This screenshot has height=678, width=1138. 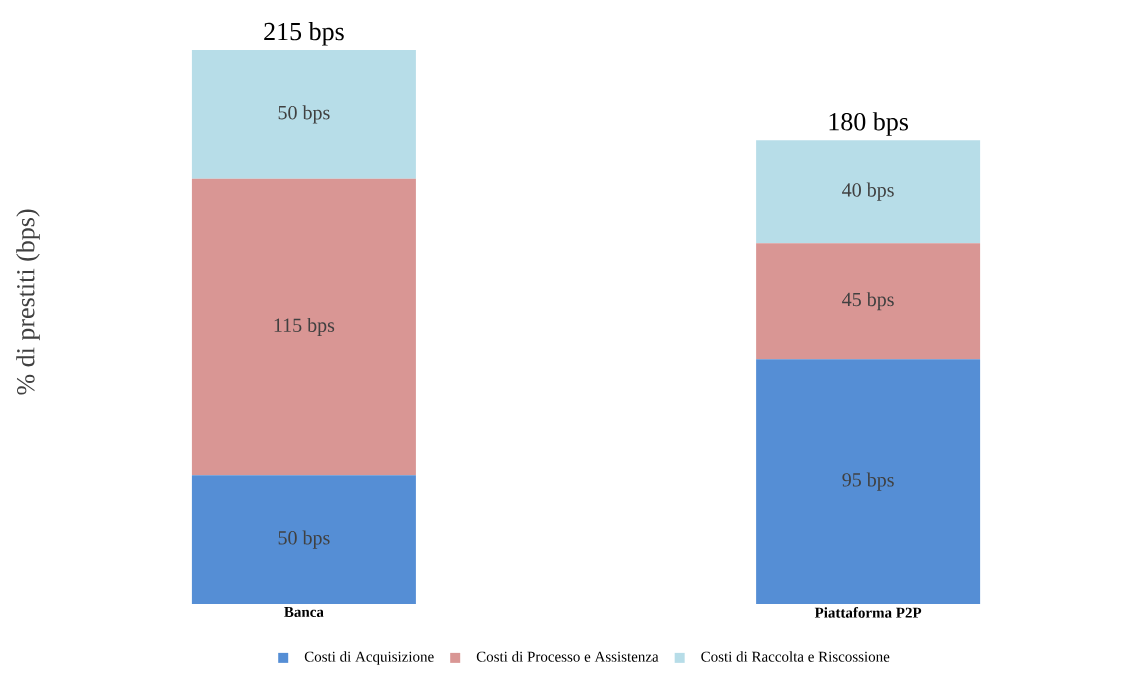 What do you see at coordinates (567, 656) in the screenshot?
I see `legend-label: Costi di Processo e Assistenza` at bounding box center [567, 656].